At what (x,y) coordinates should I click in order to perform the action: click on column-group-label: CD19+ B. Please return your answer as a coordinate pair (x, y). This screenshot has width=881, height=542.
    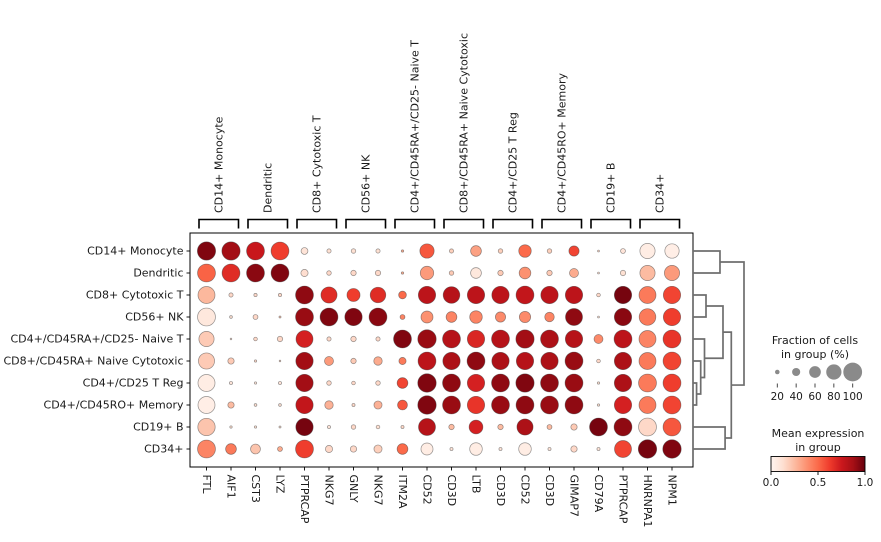
    Looking at the image, I should click on (610, 188).